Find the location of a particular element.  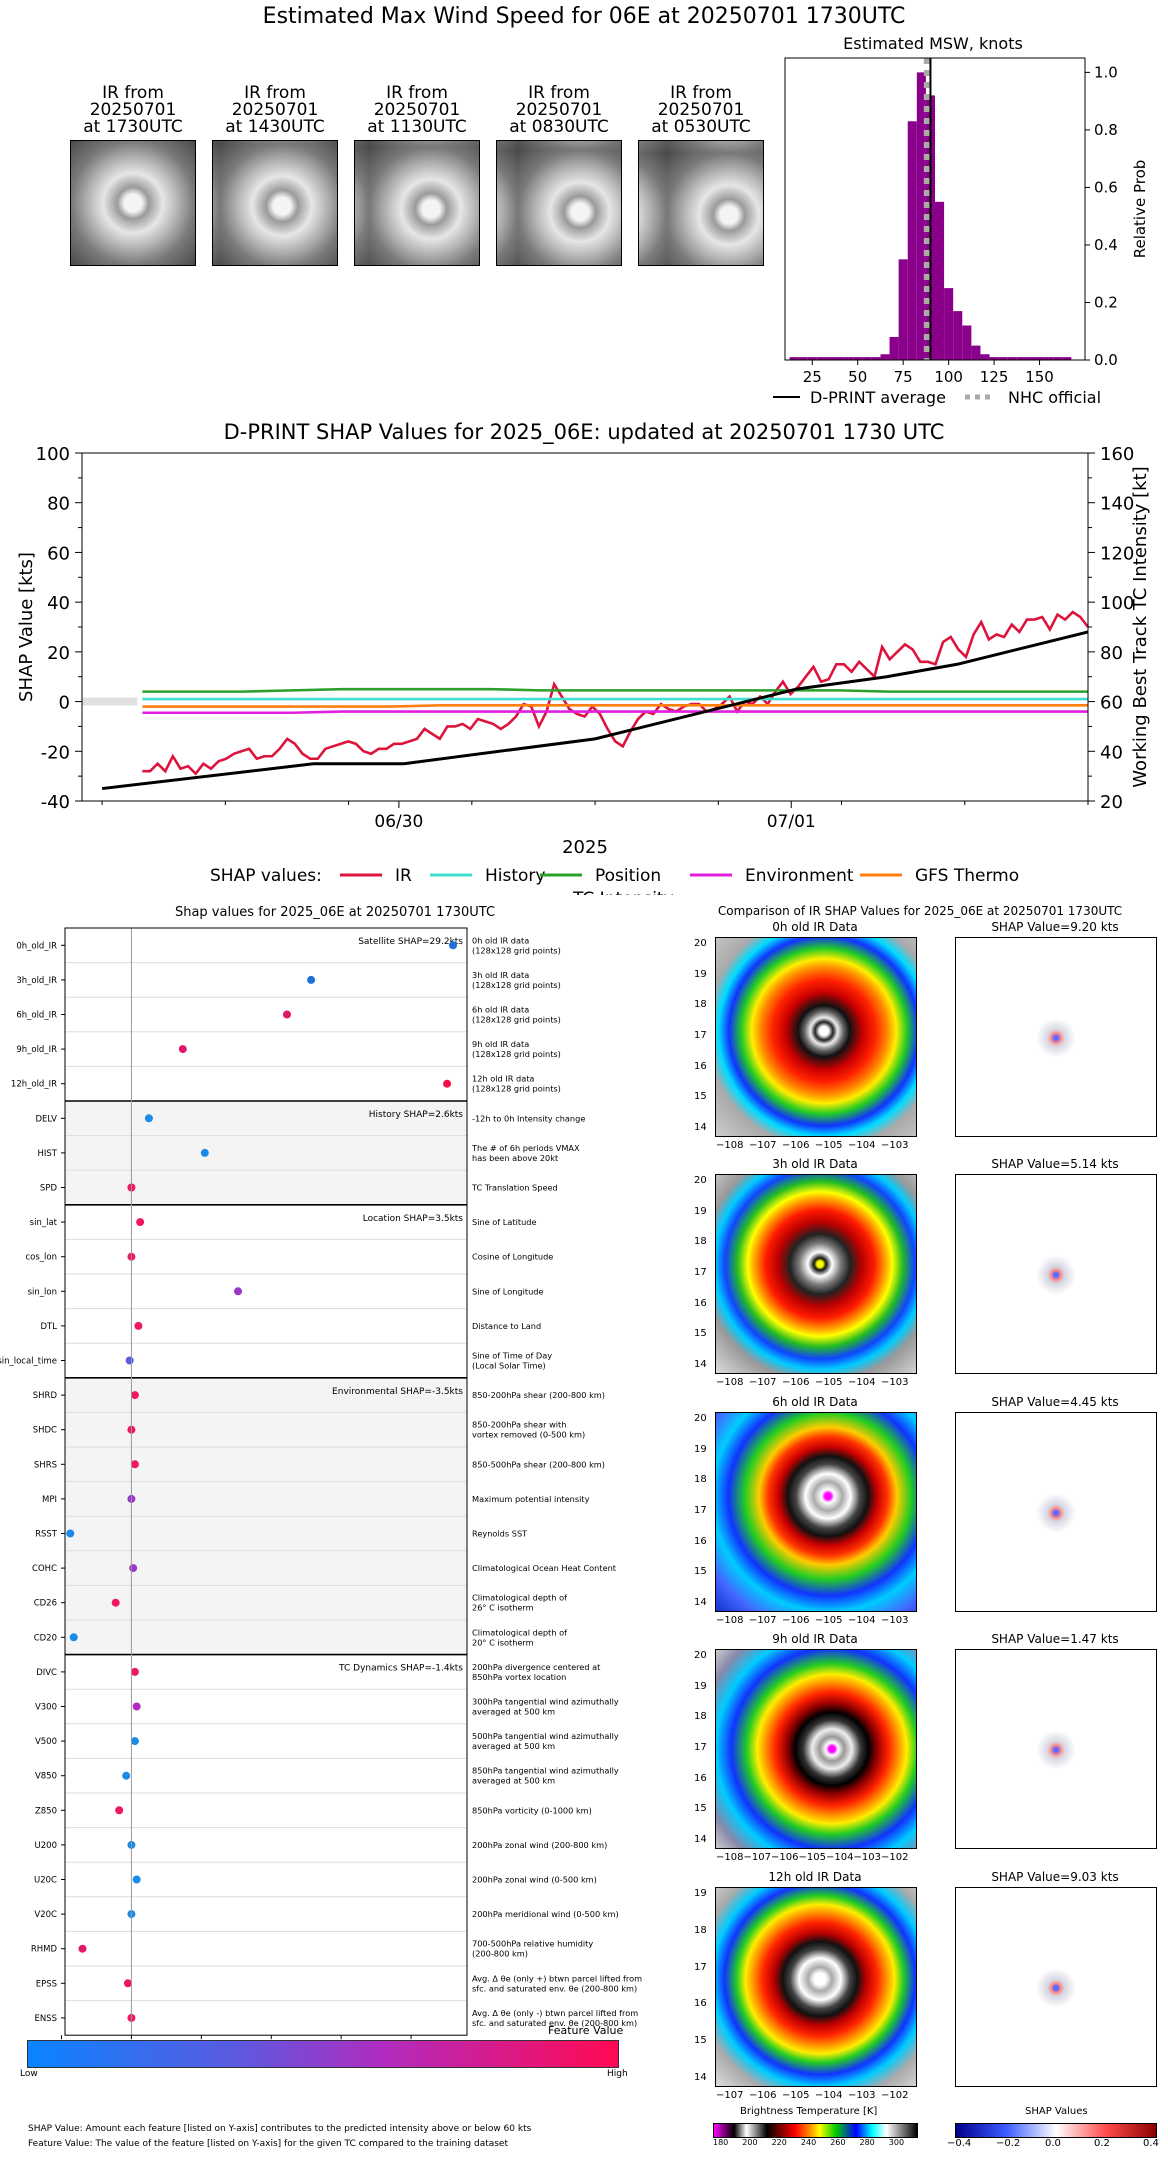

feature-description: averaged at 500 km is located at coordinates (513, 1712).